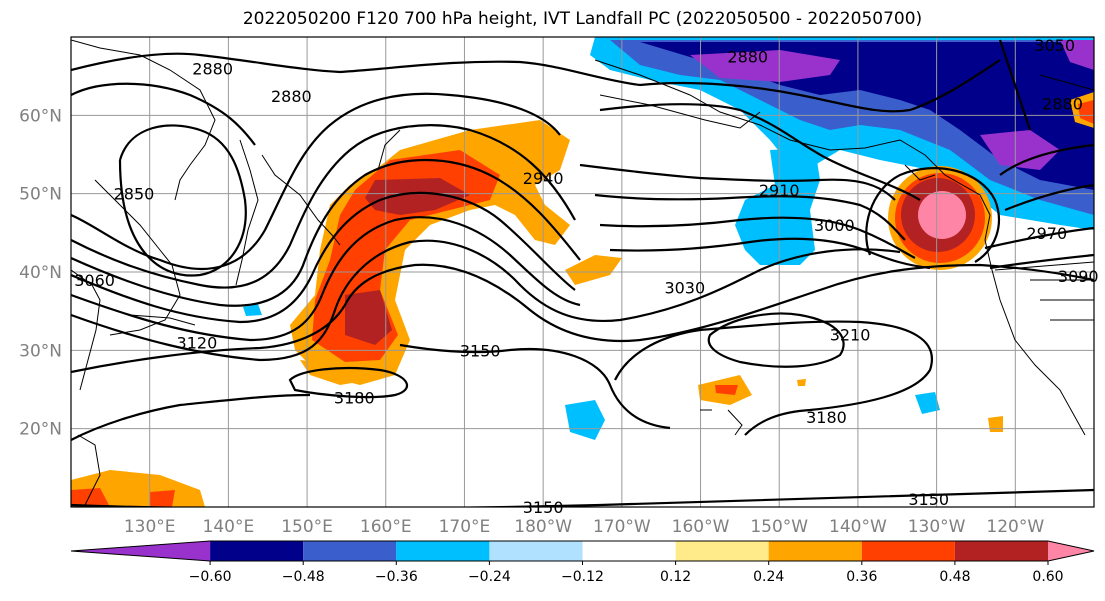 The image size is (1105, 601). What do you see at coordinates (834, 225) in the screenshot?
I see `contour-label: 3000` at bounding box center [834, 225].